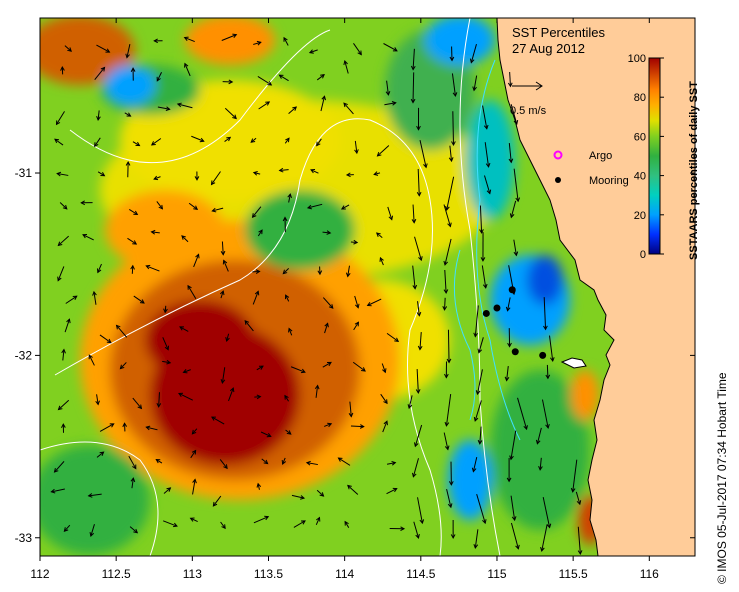 The height and width of the screenshot is (592, 739). What do you see at coordinates (344, 574) in the screenshot?
I see `x-tick-label: 114` at bounding box center [344, 574].